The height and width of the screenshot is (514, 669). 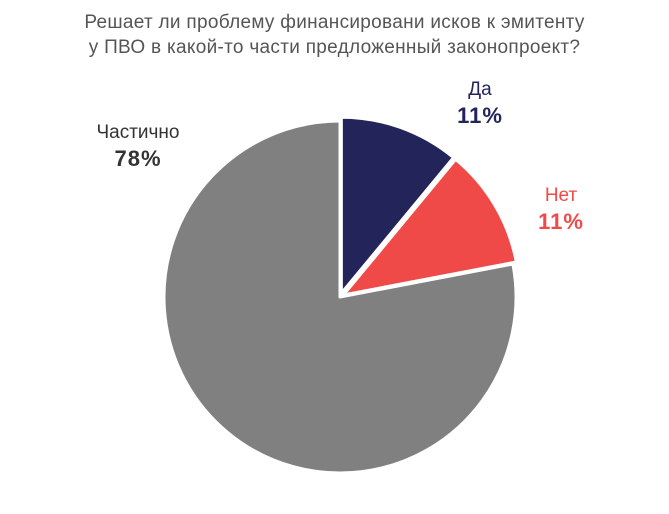 What do you see at coordinates (561, 221) in the screenshot?
I see `slice-value-net: 11%` at bounding box center [561, 221].